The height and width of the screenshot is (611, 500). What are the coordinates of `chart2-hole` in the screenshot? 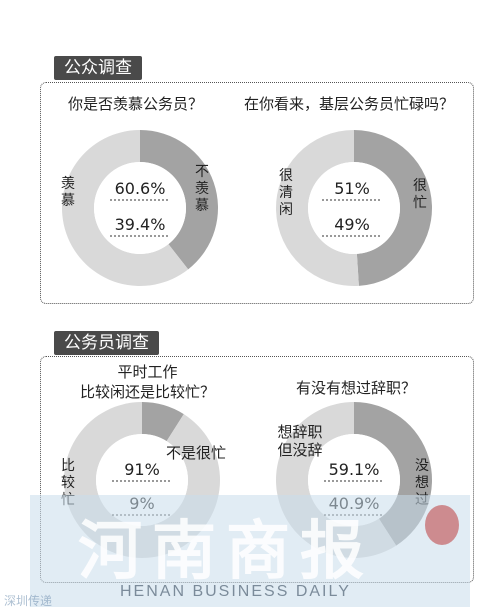 It's located at (354, 208).